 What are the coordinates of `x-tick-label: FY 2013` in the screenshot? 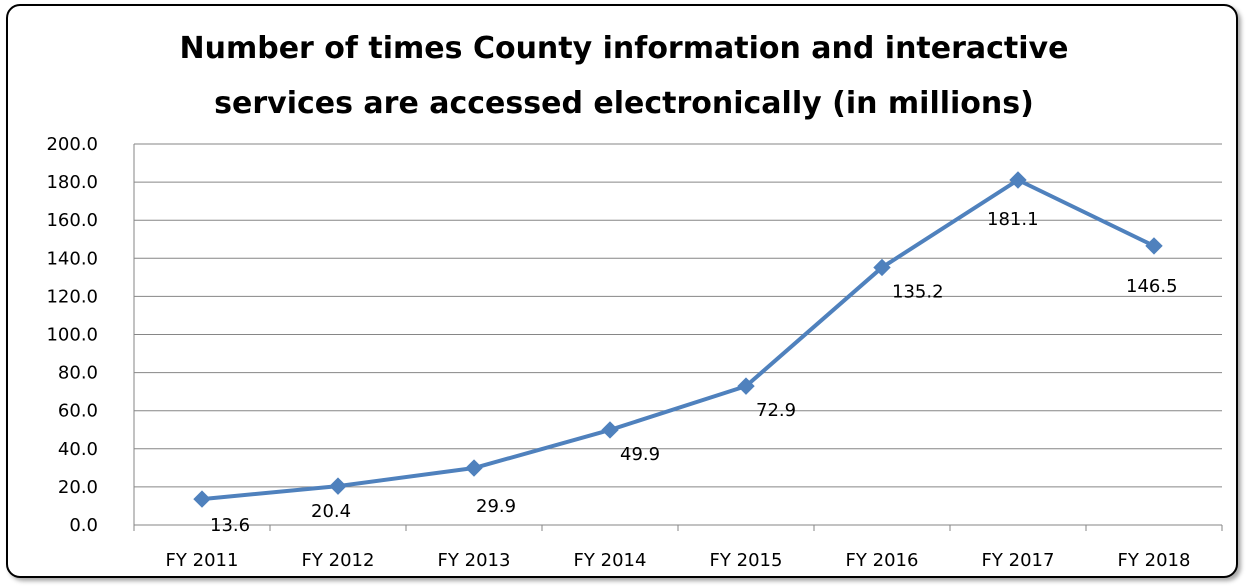 It's located at (474, 560).